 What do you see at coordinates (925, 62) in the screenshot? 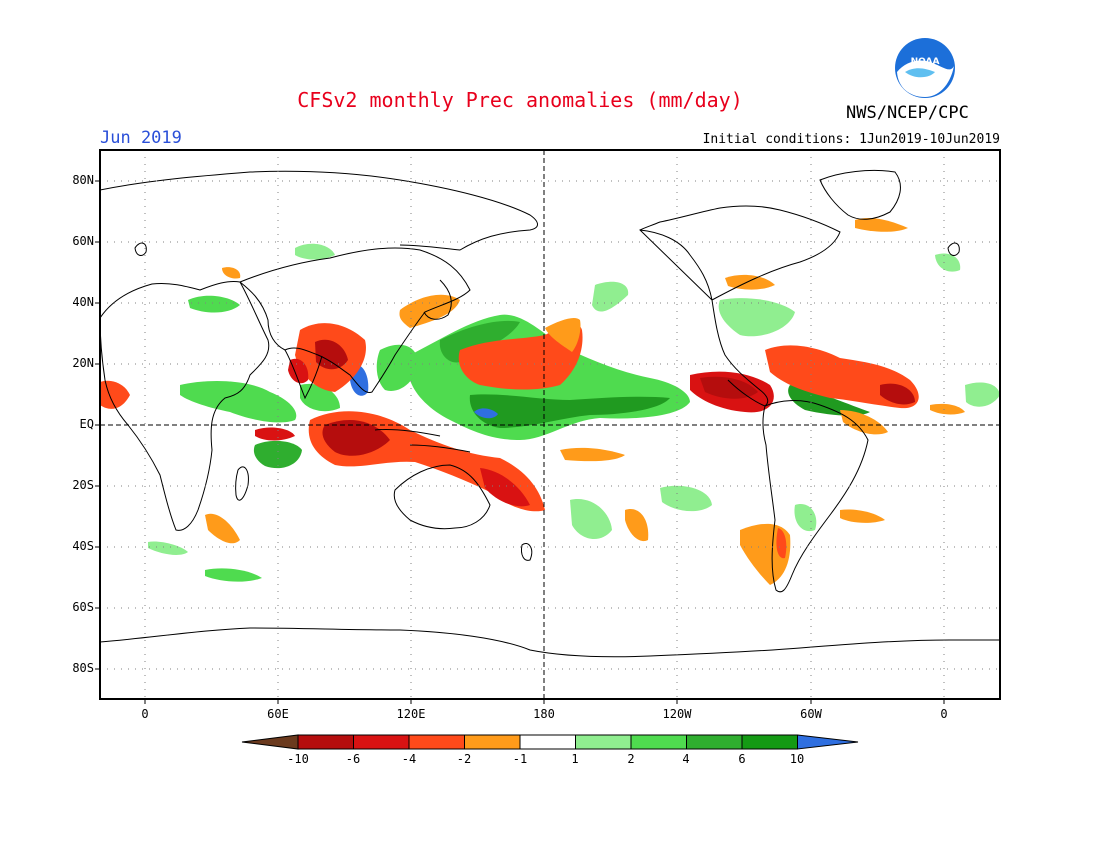
I see `logo-text: NOAA` at bounding box center [925, 62].